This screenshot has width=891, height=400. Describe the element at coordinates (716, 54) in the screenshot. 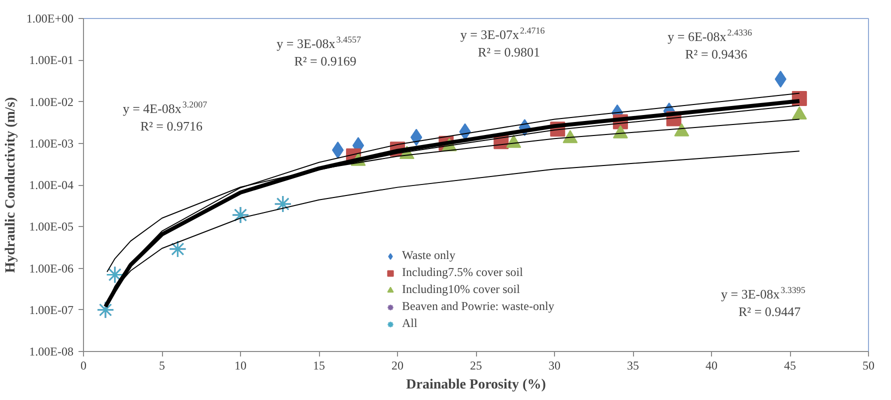

I see `annotation: R² = 0.9436` at that location.